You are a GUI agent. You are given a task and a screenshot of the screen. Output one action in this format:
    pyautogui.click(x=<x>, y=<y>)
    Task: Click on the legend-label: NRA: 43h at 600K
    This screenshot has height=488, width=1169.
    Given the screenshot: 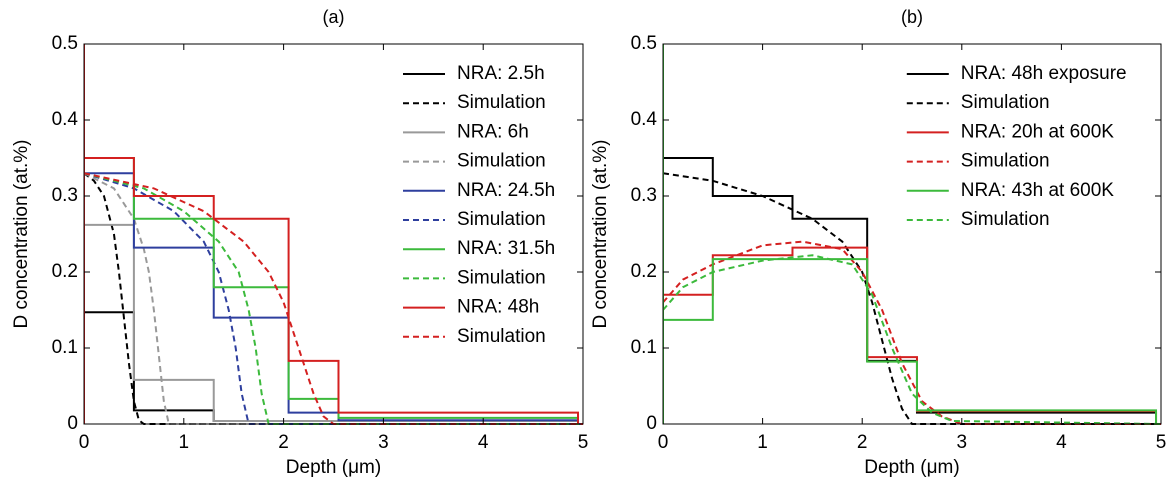 What is the action you would take?
    pyautogui.click(x=1037, y=190)
    